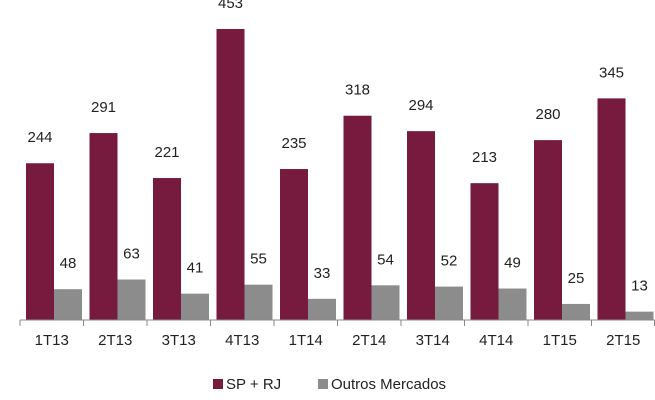 Image resolution: width=655 pixels, height=400 pixels. Describe the element at coordinates (623, 340) in the screenshot. I see `x-tick-label: 2T15` at that location.